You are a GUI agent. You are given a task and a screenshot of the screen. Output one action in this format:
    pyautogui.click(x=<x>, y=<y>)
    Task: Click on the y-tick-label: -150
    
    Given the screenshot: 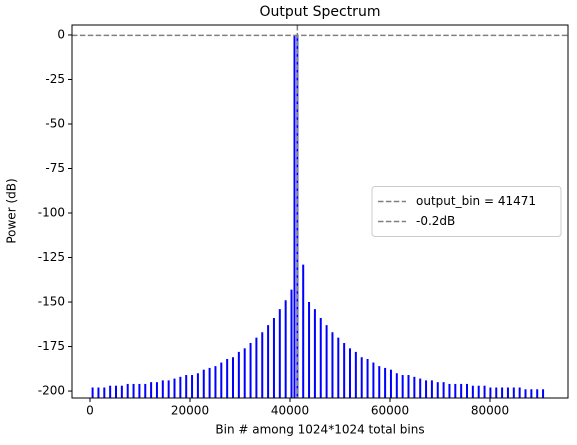 What is the action you would take?
    pyautogui.click(x=51, y=302)
    